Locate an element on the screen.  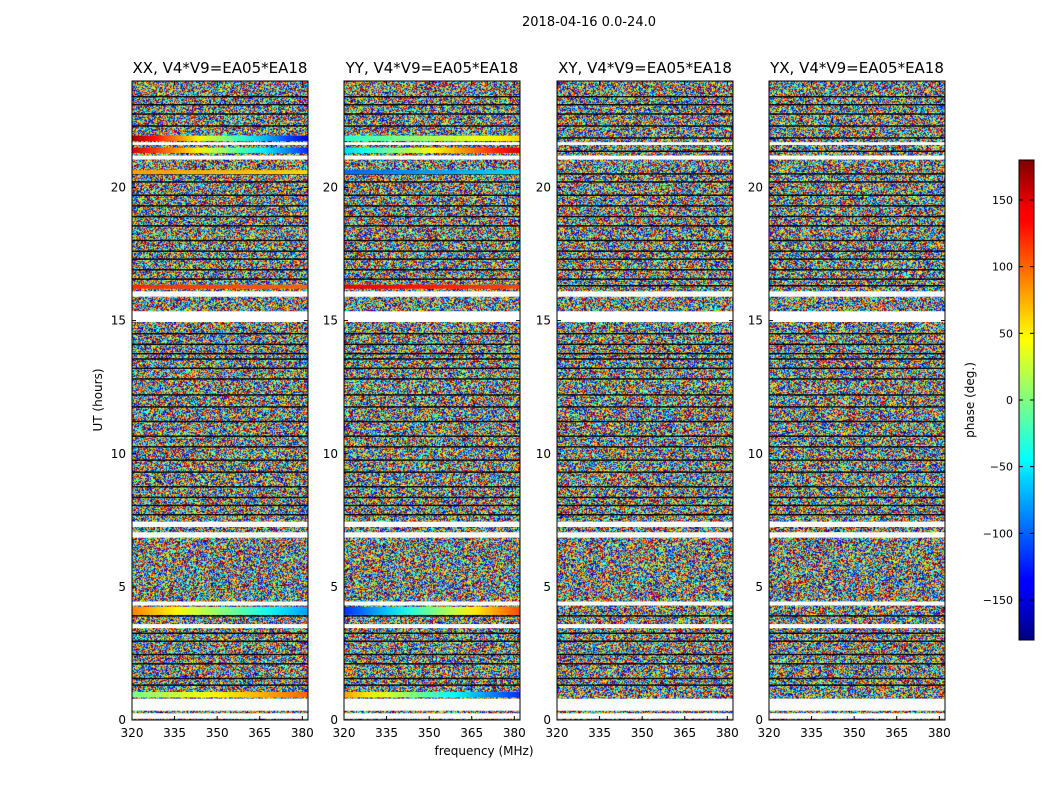
colorbar: 150 100 50 0 −50 −100 −150 phase (deg.) is located at coordinates (999, 400).